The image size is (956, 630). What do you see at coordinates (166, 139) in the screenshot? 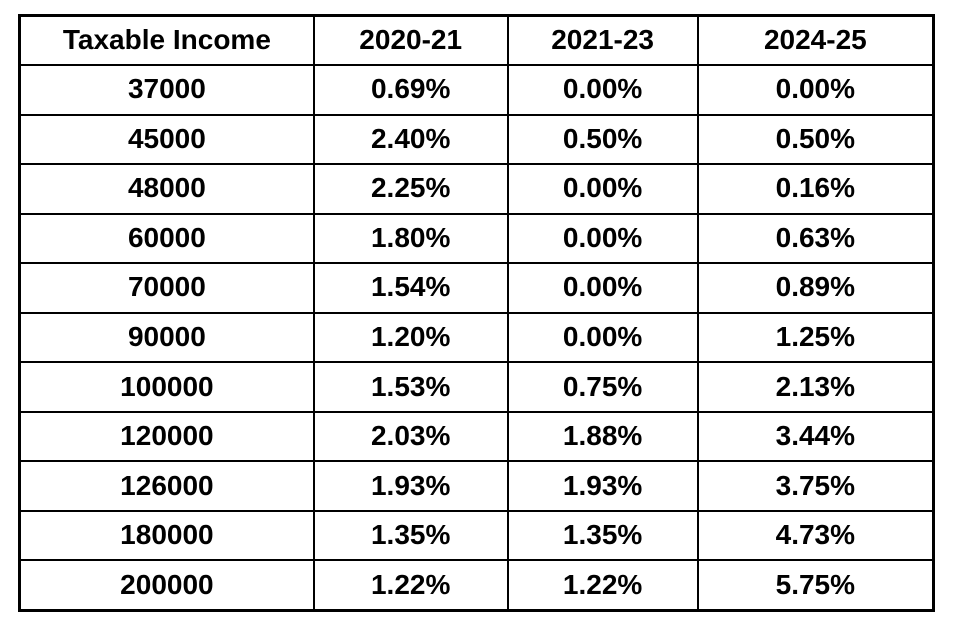
I see `taxable-income-cell: 45000` at bounding box center [166, 139].